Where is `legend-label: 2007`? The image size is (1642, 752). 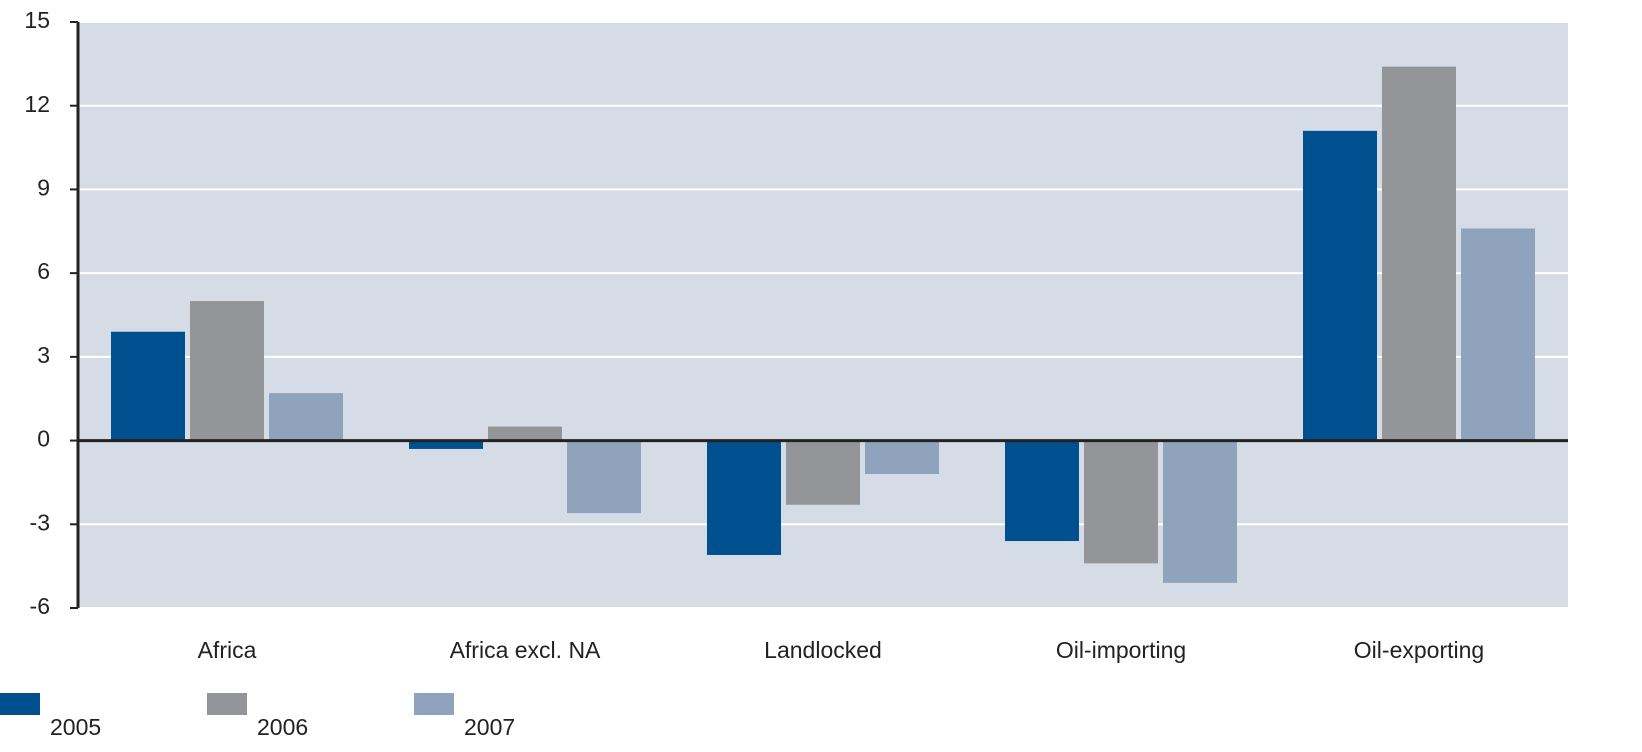 legend-label: 2007 is located at coordinates (489, 727).